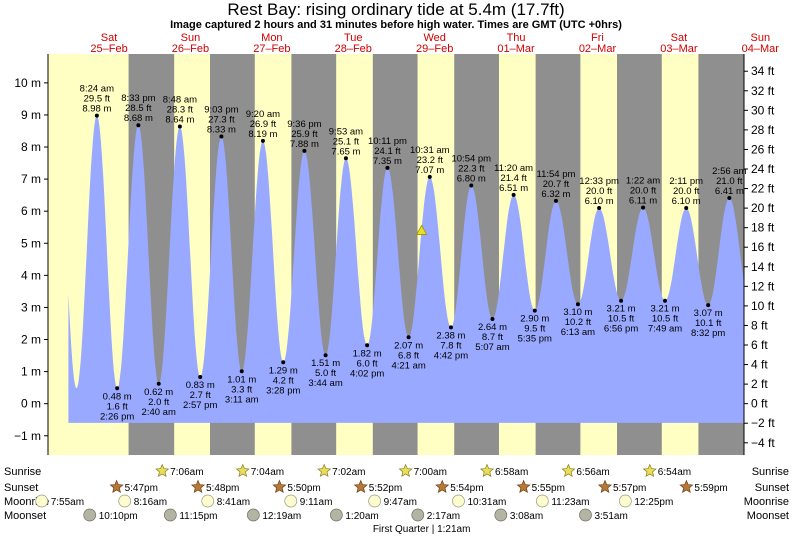 This screenshot has width=793, height=537. I want to click on sunset-time: 5:54pm, so click(466, 488).